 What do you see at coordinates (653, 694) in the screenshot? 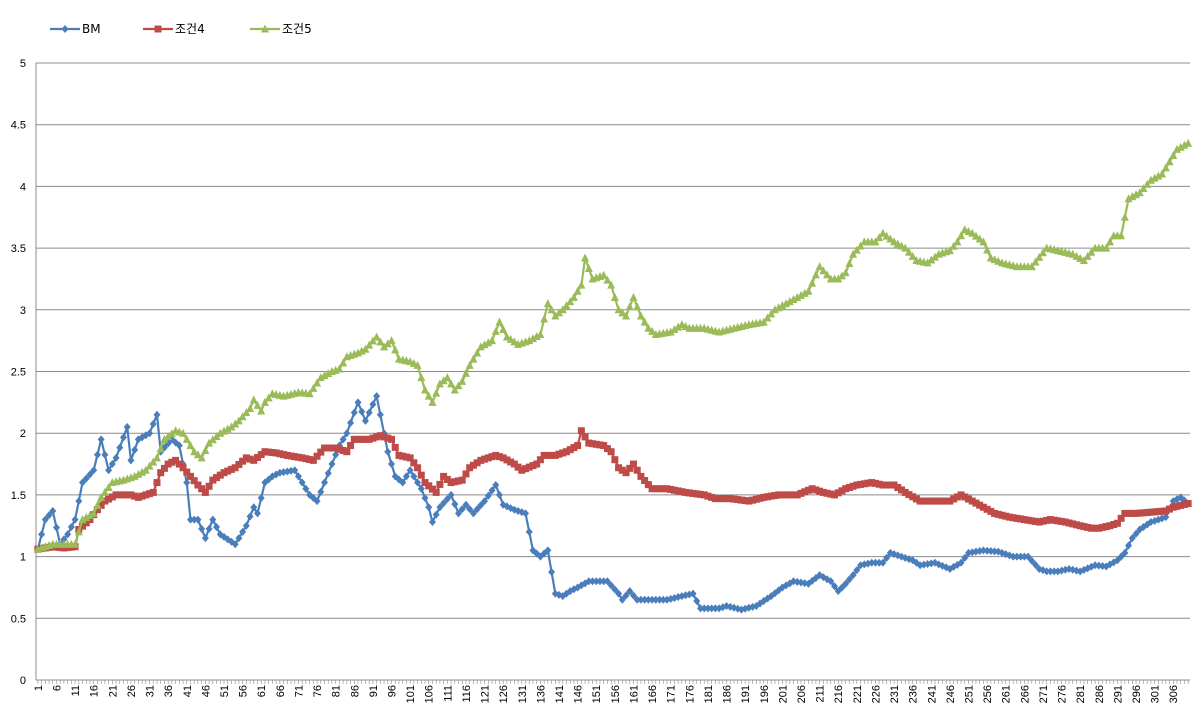
I see `x-tick-label: 166` at bounding box center [653, 694].